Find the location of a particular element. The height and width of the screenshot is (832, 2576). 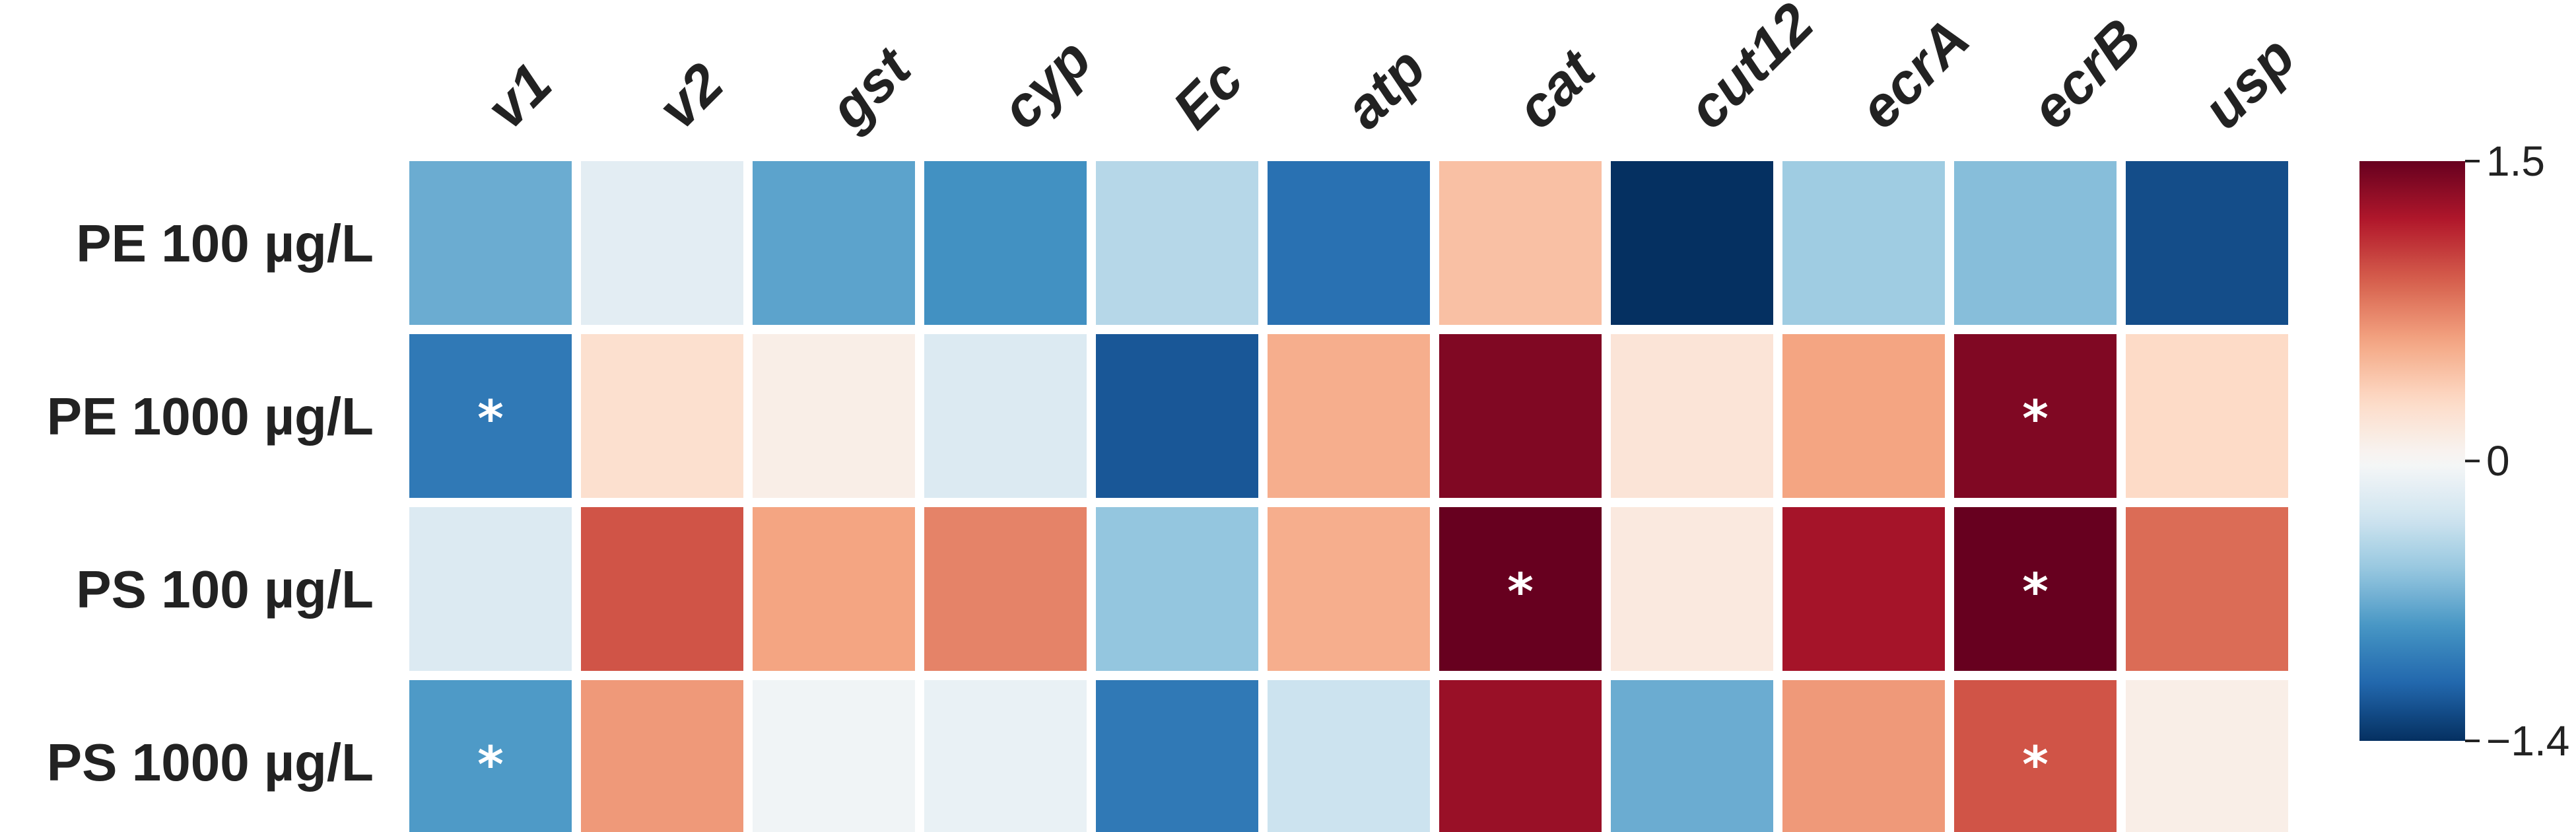

column-label: ecrB is located at coordinates (2086, 74).